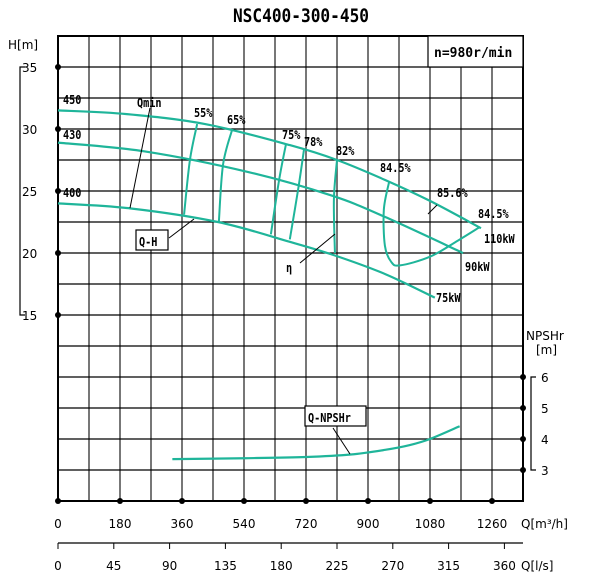  I want to click on qh-label-box, so click(152, 240).